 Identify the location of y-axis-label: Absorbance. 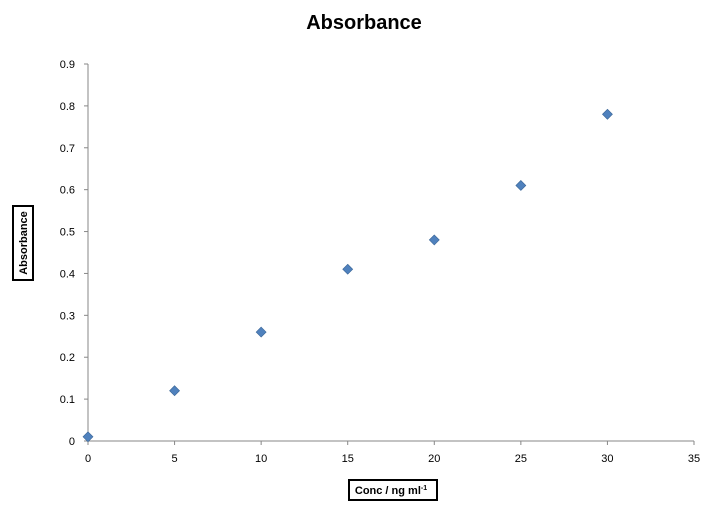
(23, 243).